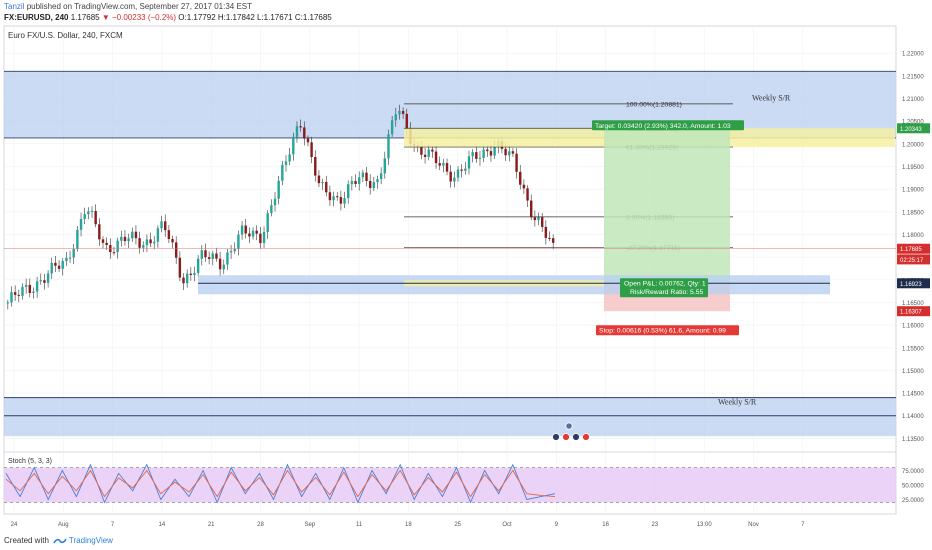 The width and height of the screenshot is (932, 550). What do you see at coordinates (139, 17) in the screenshot?
I see `price-change: ▼ −0.00233 (−0.2%)` at bounding box center [139, 17].